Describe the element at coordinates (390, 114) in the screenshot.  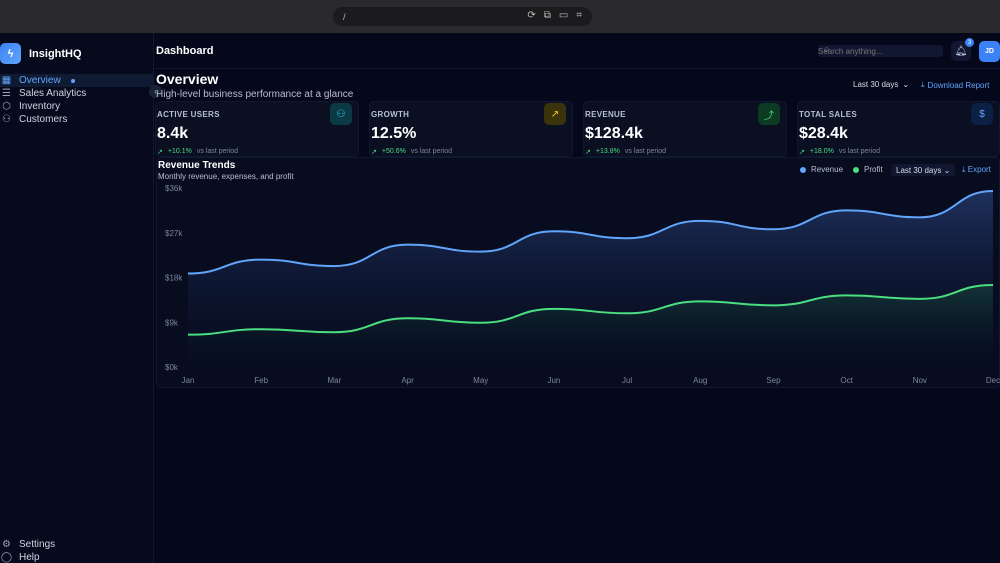
I see `stat-label: GROWTH` at that location.